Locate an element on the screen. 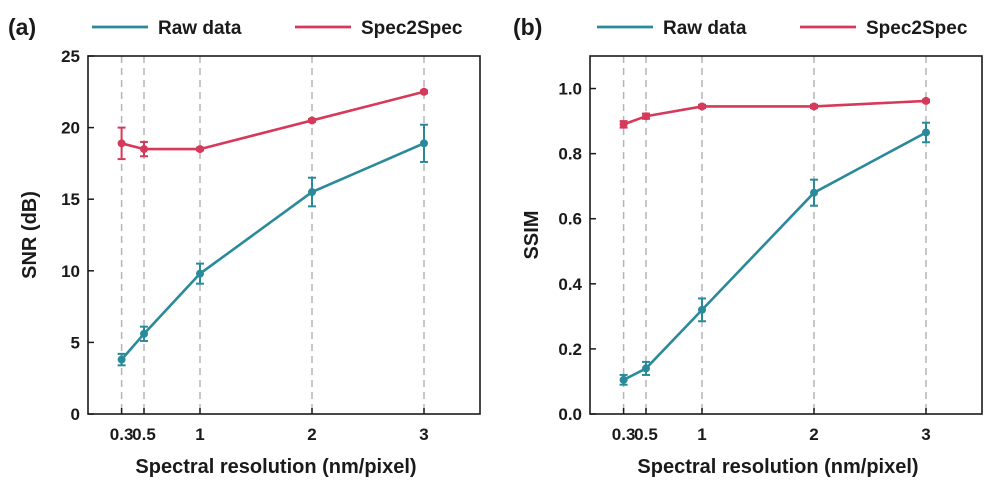 The height and width of the screenshot is (482, 998). y-tick-label: 25 is located at coordinates (70, 56).